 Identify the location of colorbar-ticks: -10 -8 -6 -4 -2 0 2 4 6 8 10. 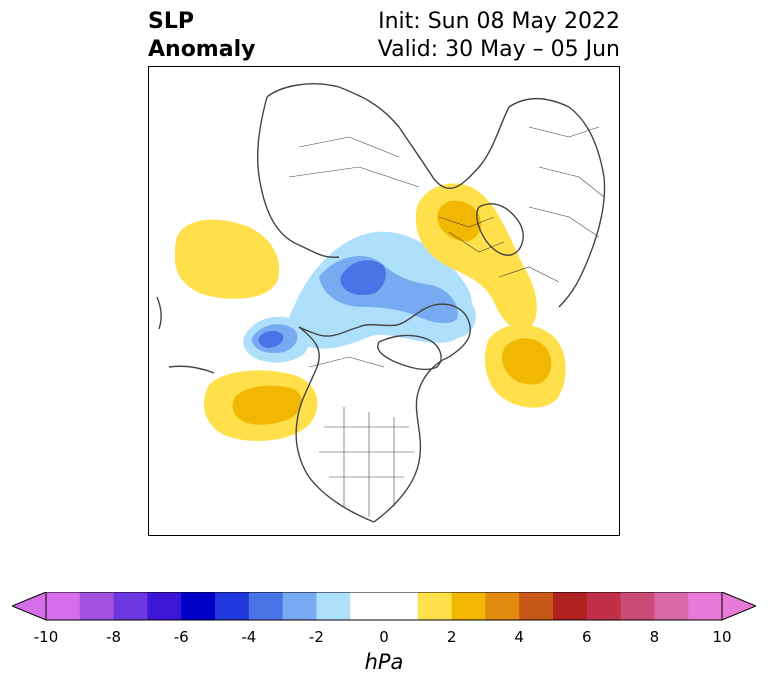
(384, 638).